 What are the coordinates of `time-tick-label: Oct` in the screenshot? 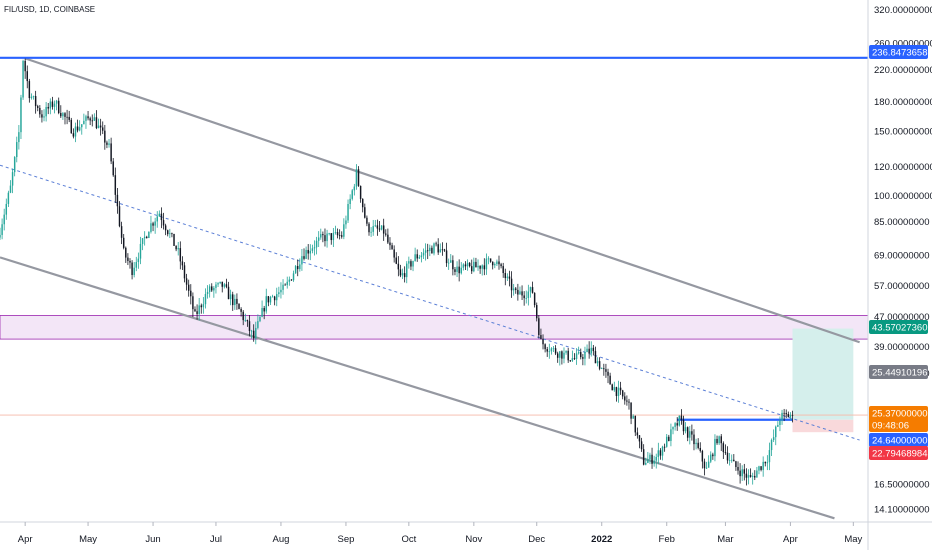 It's located at (408, 539).